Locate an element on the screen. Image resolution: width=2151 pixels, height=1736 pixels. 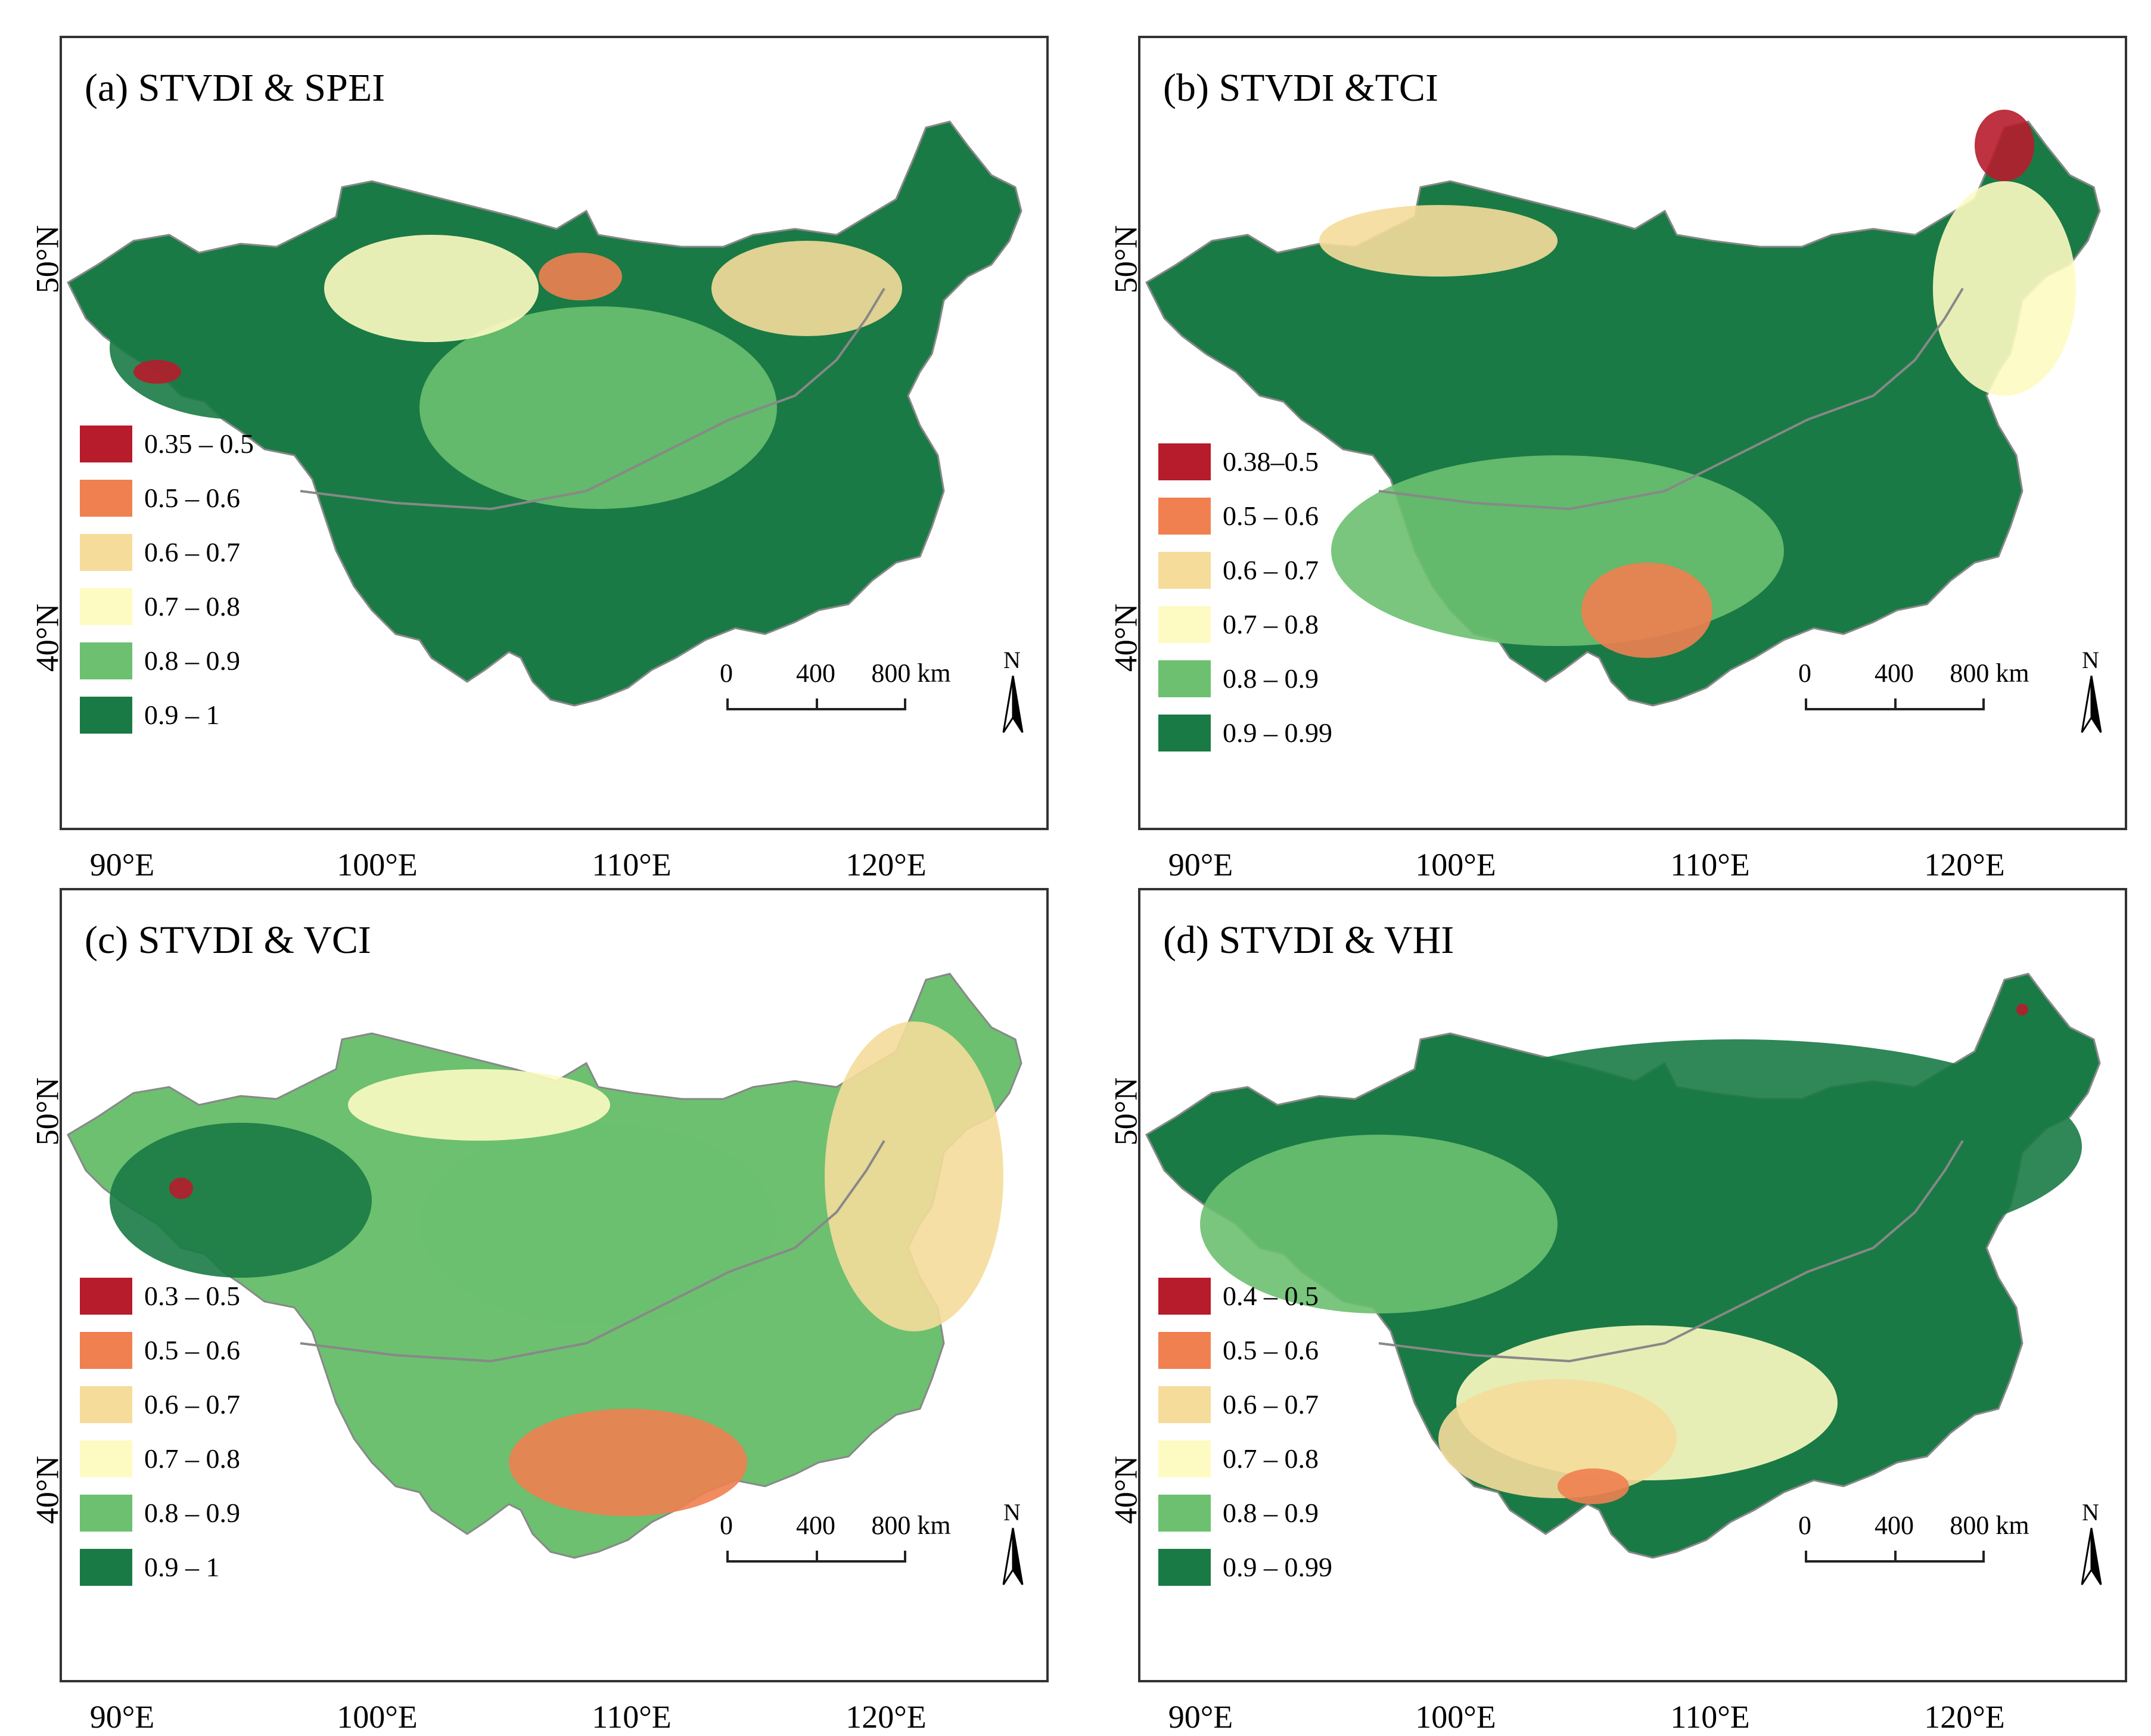
scale-bar: 0 400 800 km is located at coordinates (1913, 699).